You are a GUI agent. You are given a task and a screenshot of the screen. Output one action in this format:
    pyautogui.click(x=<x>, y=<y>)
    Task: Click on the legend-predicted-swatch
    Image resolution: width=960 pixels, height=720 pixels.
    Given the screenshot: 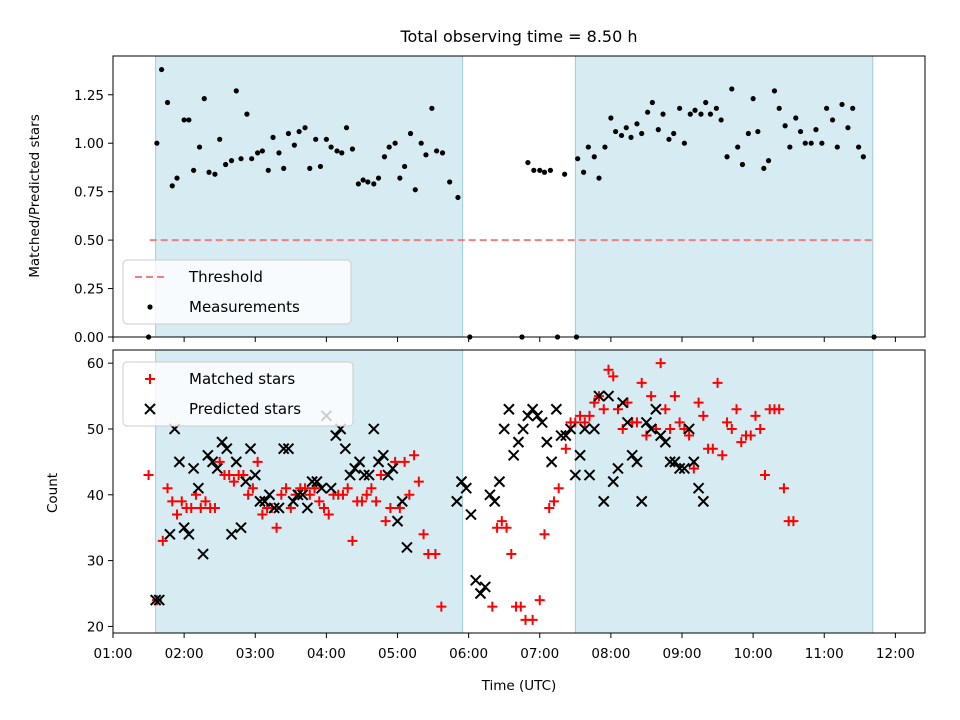 What is the action you would take?
    pyautogui.click(x=150, y=409)
    